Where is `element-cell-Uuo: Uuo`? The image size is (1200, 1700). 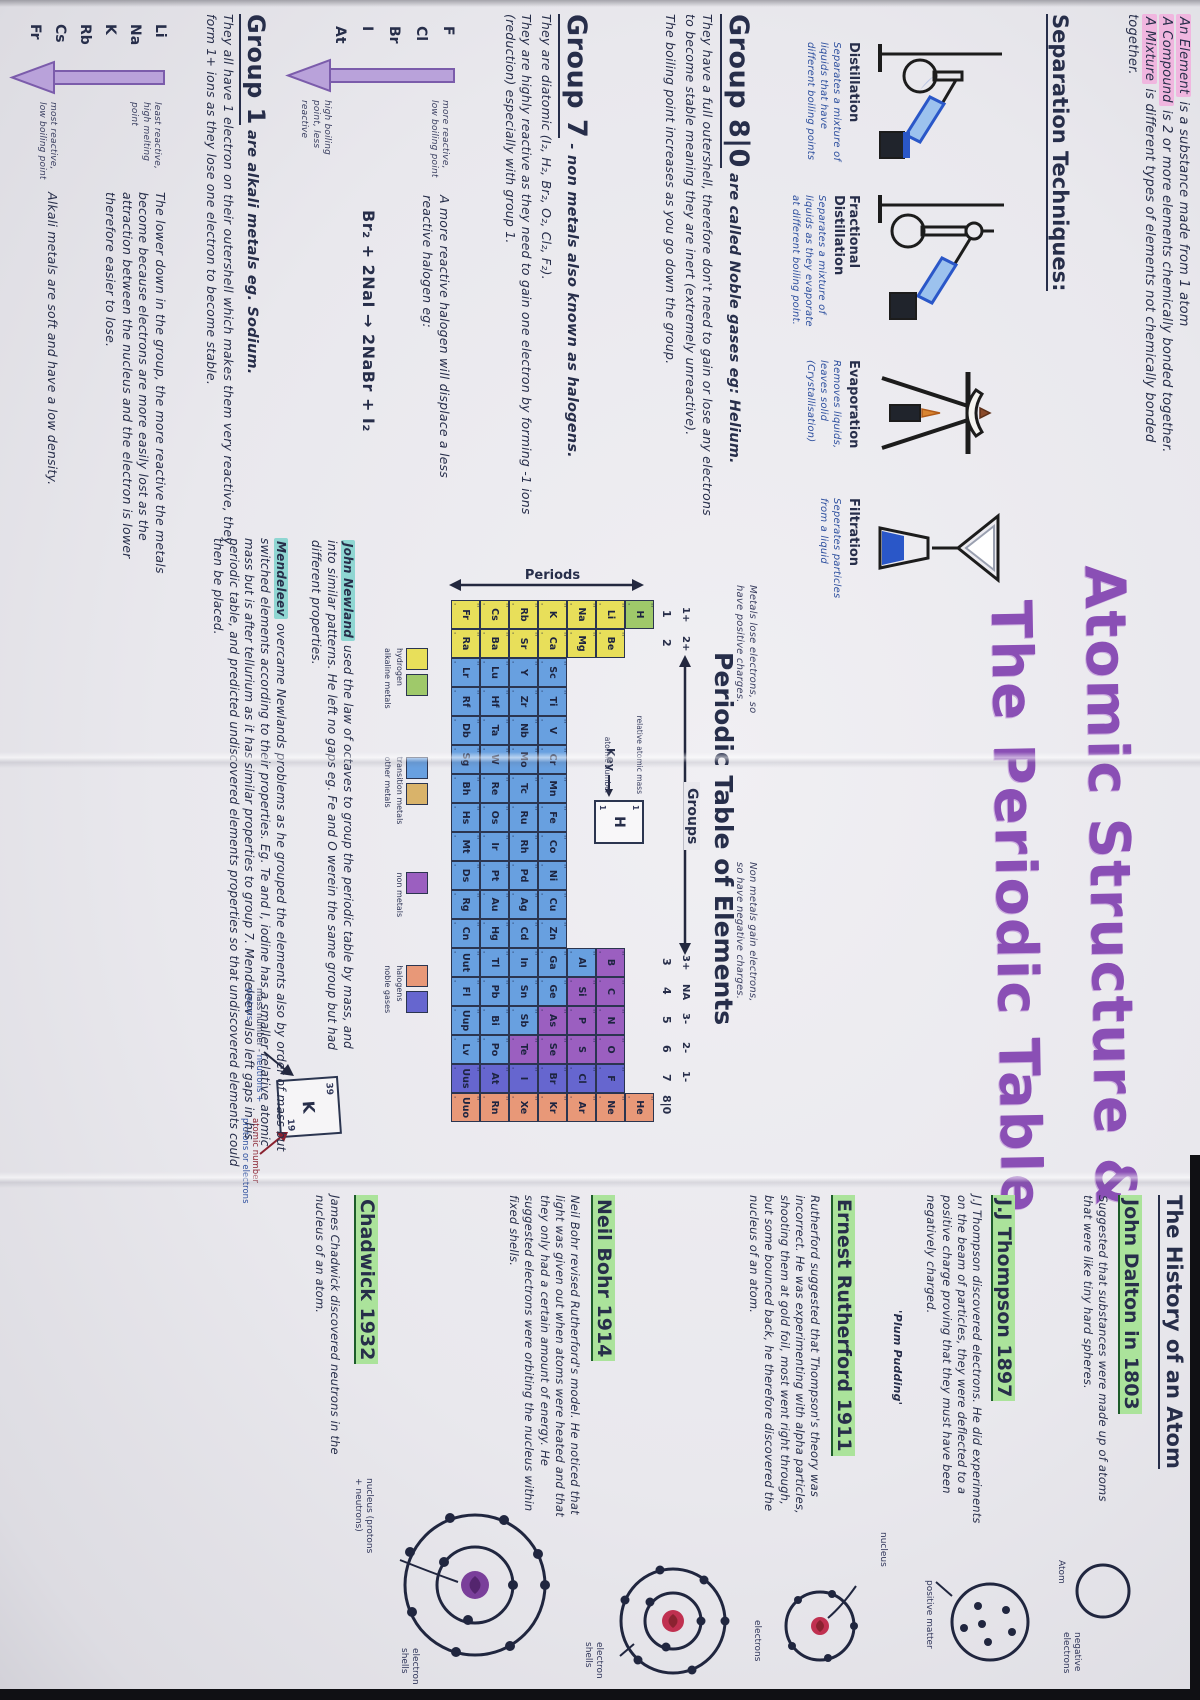 element-cell-Uuo: Uuo is located at coordinates (465, 1107).